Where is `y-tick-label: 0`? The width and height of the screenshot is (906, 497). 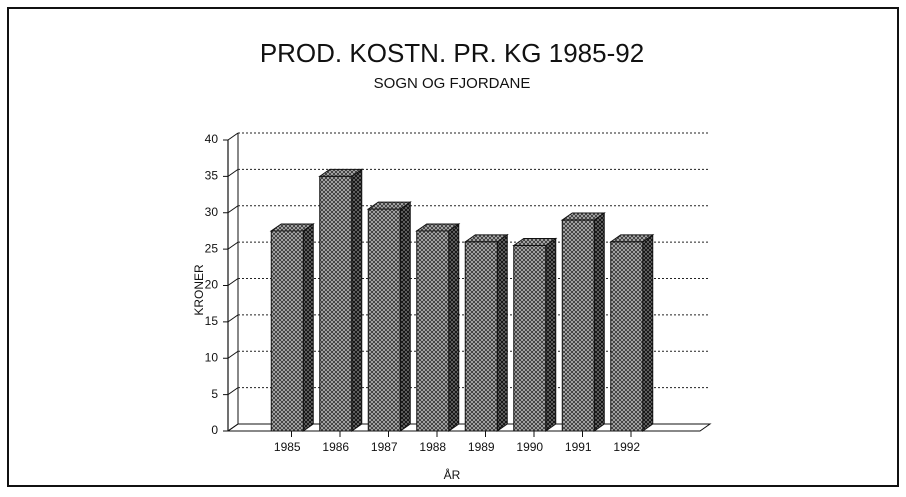
y-tick-label: 0 is located at coordinates (214, 430).